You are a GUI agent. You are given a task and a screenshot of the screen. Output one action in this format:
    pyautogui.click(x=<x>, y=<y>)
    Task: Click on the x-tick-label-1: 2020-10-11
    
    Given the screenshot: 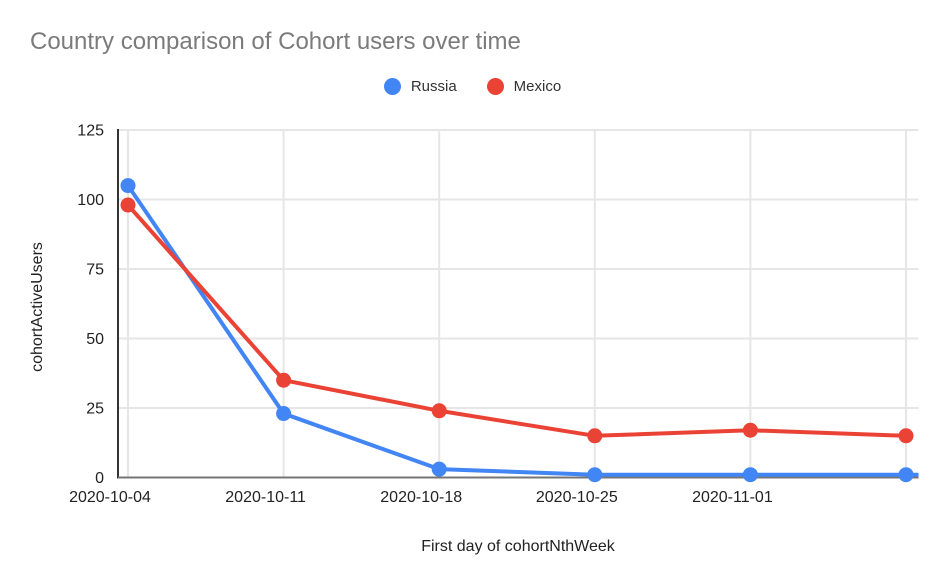 What is the action you would take?
    pyautogui.click(x=265, y=497)
    